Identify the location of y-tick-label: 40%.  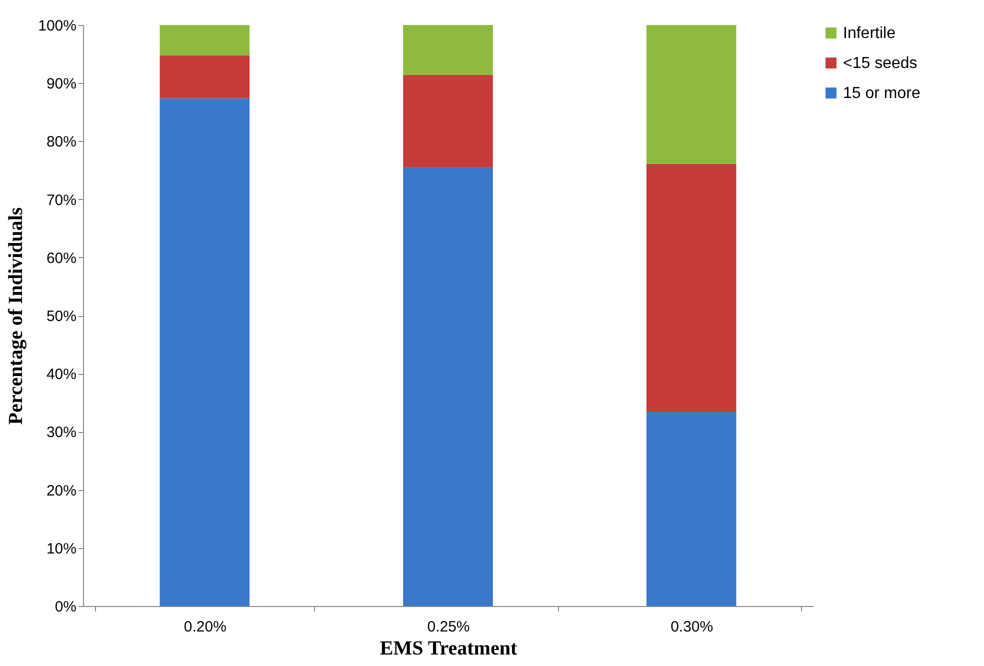
(61, 375).